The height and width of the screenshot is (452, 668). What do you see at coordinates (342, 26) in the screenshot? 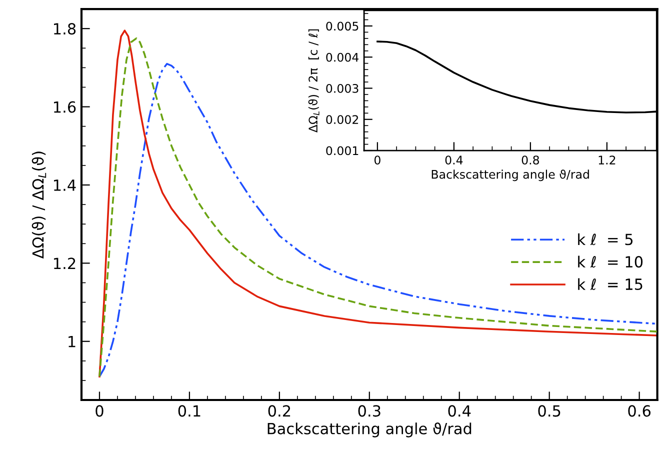
I see `y-tick-label: 0.005` at bounding box center [342, 26].